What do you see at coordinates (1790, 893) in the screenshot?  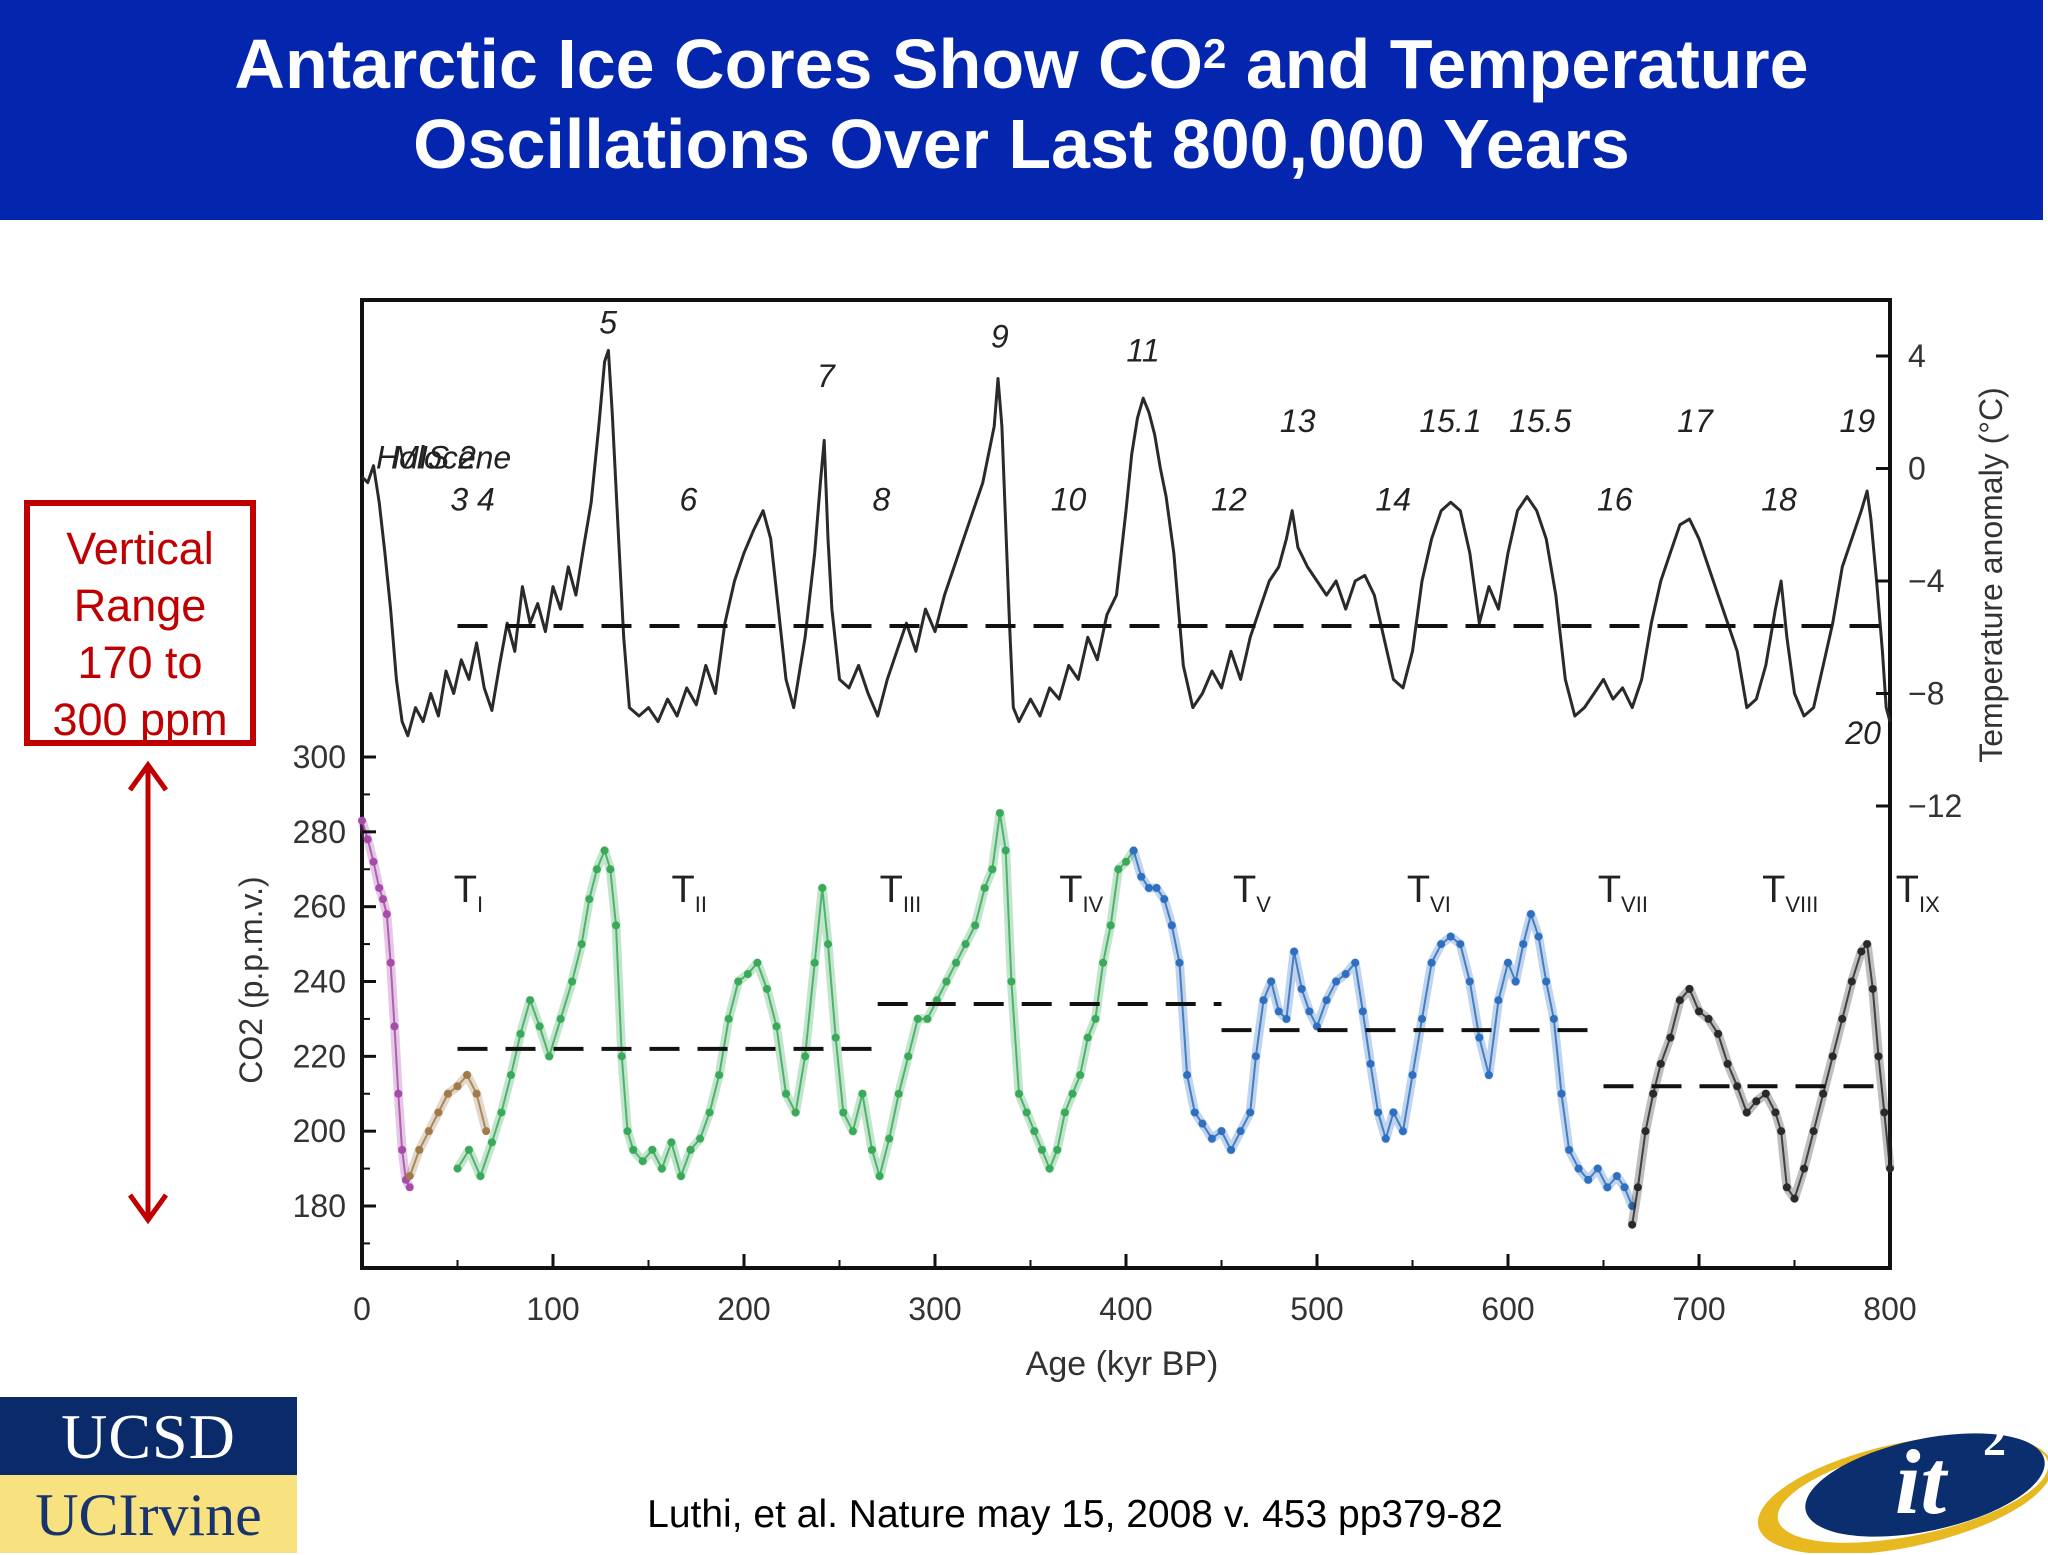 I see `termination-label: TVIII` at bounding box center [1790, 893].